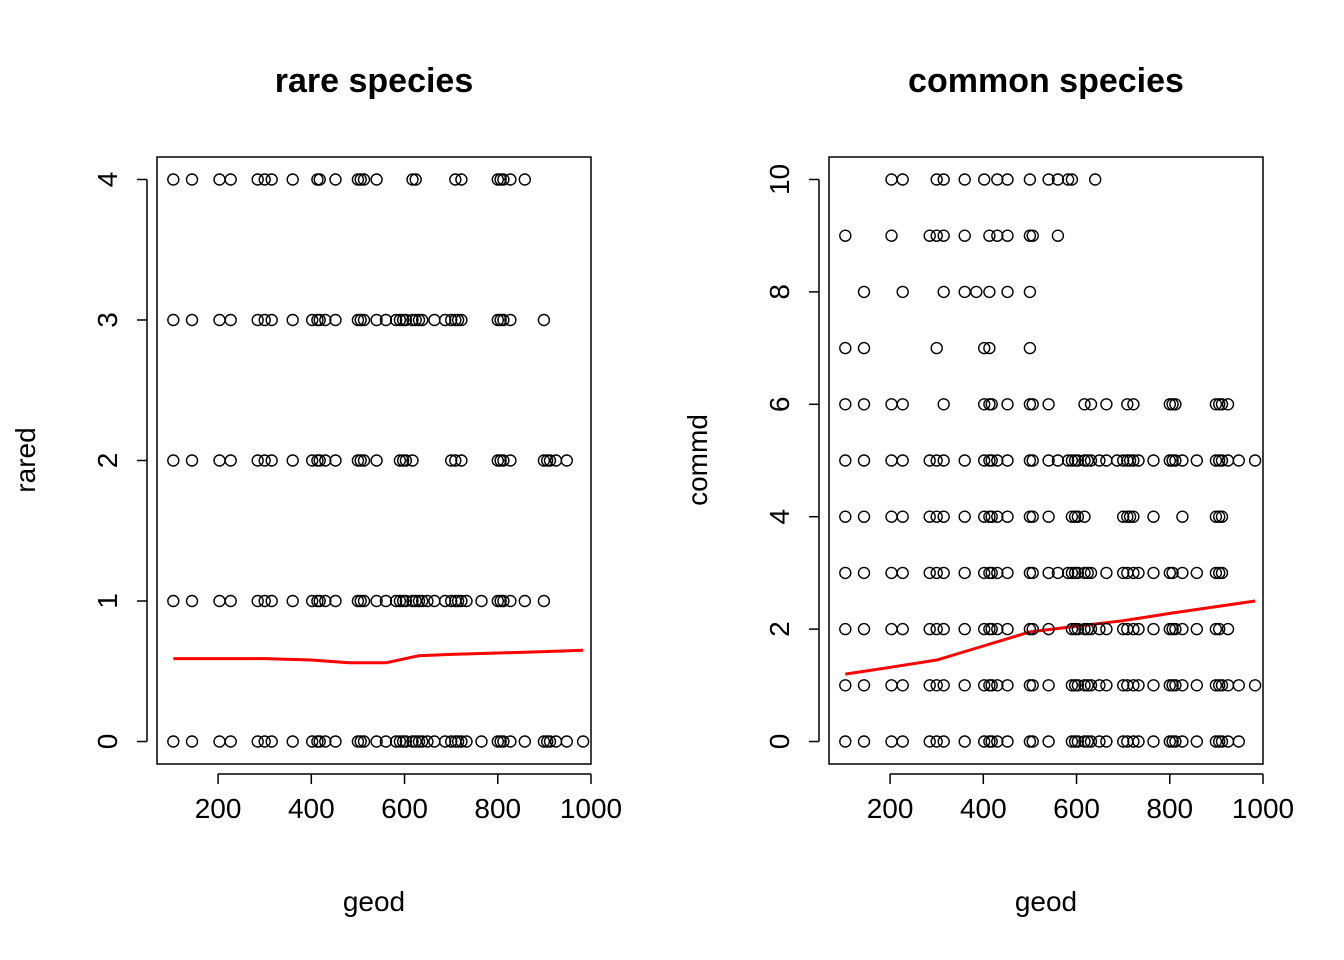 The height and width of the screenshot is (960, 1344). Describe the element at coordinates (779, 517) in the screenshot. I see `common-species-y-tick-label: 4` at that location.